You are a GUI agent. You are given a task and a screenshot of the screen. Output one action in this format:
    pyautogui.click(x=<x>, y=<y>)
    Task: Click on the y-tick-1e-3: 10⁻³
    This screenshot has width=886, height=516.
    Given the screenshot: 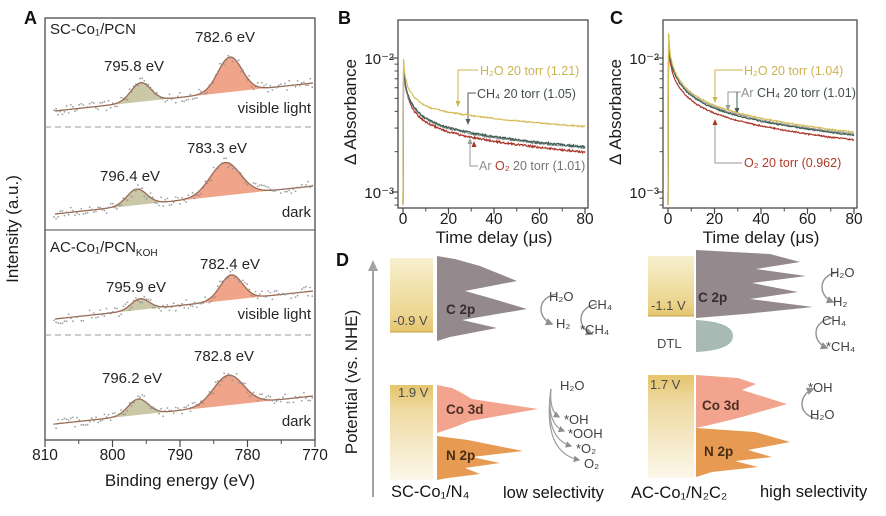 What is the action you would take?
    pyautogui.click(x=379, y=193)
    